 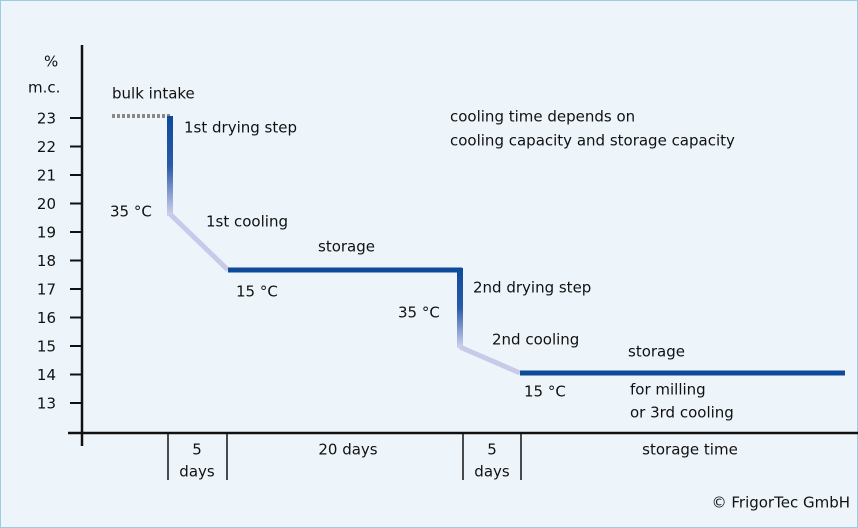 What do you see at coordinates (44, 88) in the screenshot?
I see `y-label: m.c.` at bounding box center [44, 88].